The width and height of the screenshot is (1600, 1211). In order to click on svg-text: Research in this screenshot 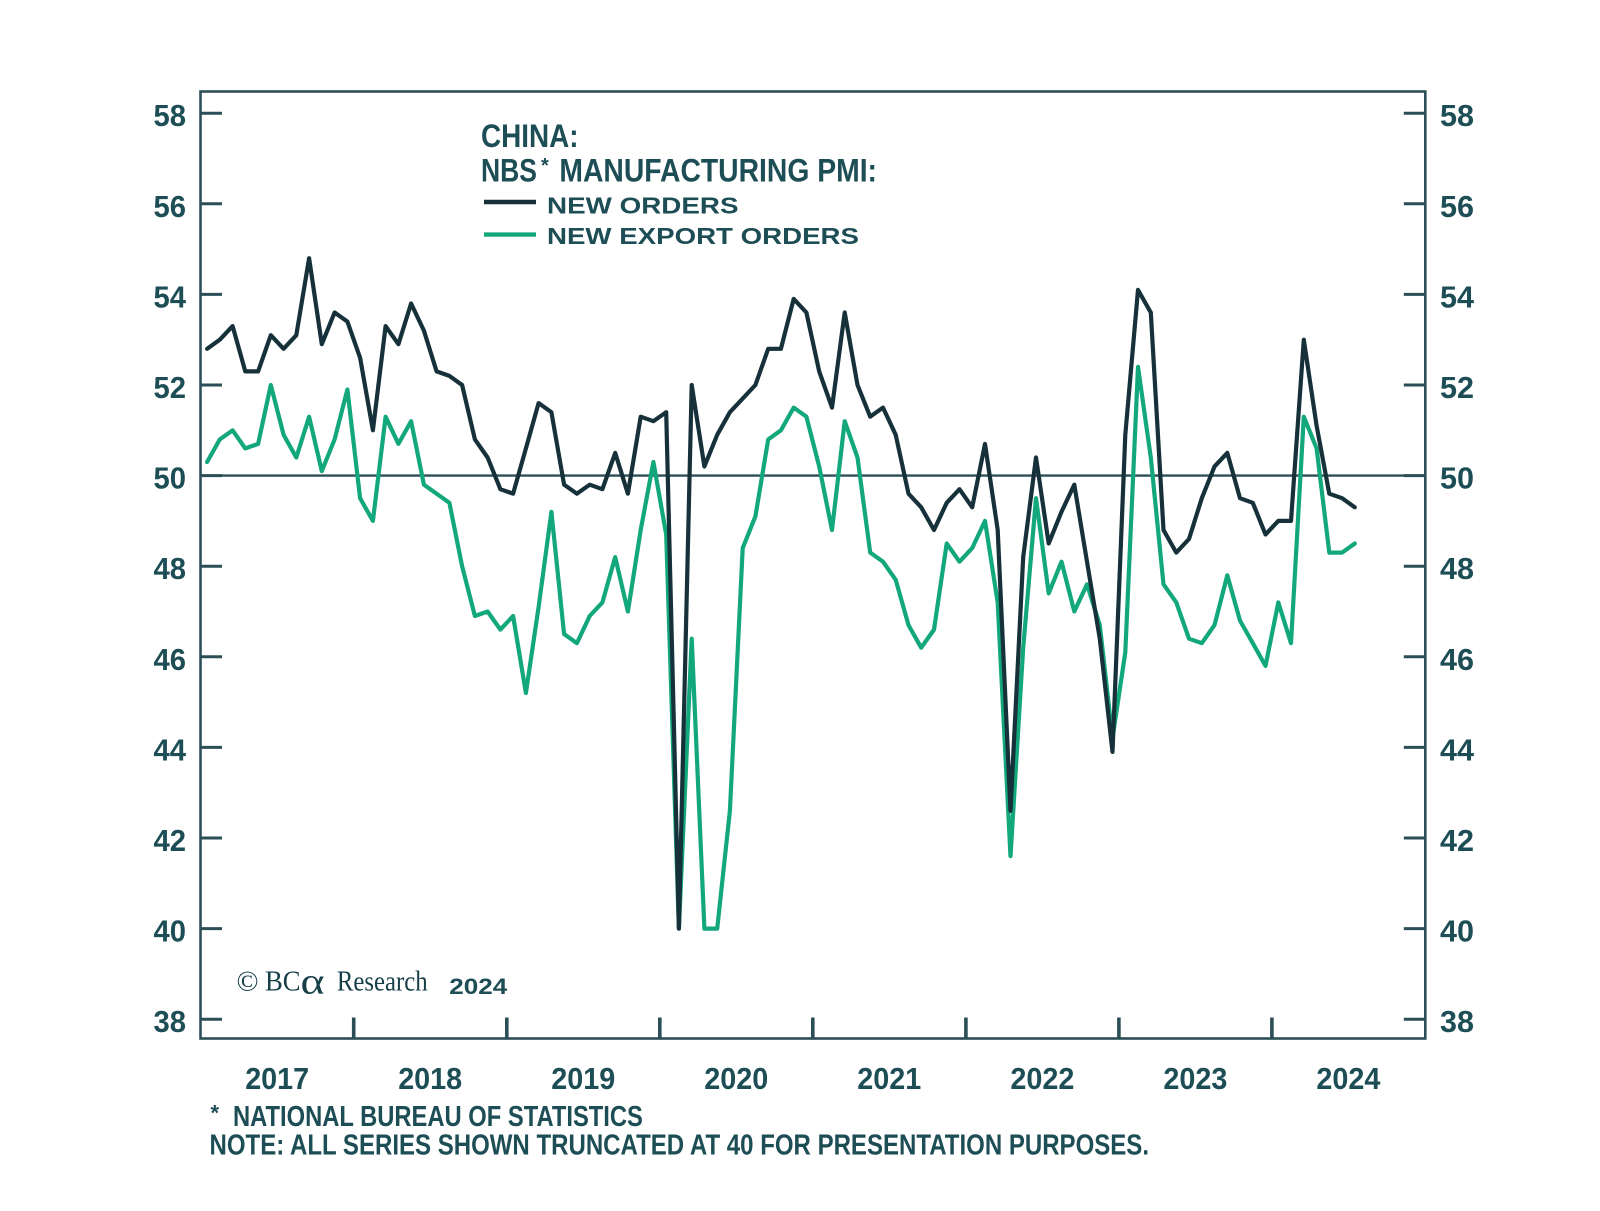, I will do `click(382, 982)`.